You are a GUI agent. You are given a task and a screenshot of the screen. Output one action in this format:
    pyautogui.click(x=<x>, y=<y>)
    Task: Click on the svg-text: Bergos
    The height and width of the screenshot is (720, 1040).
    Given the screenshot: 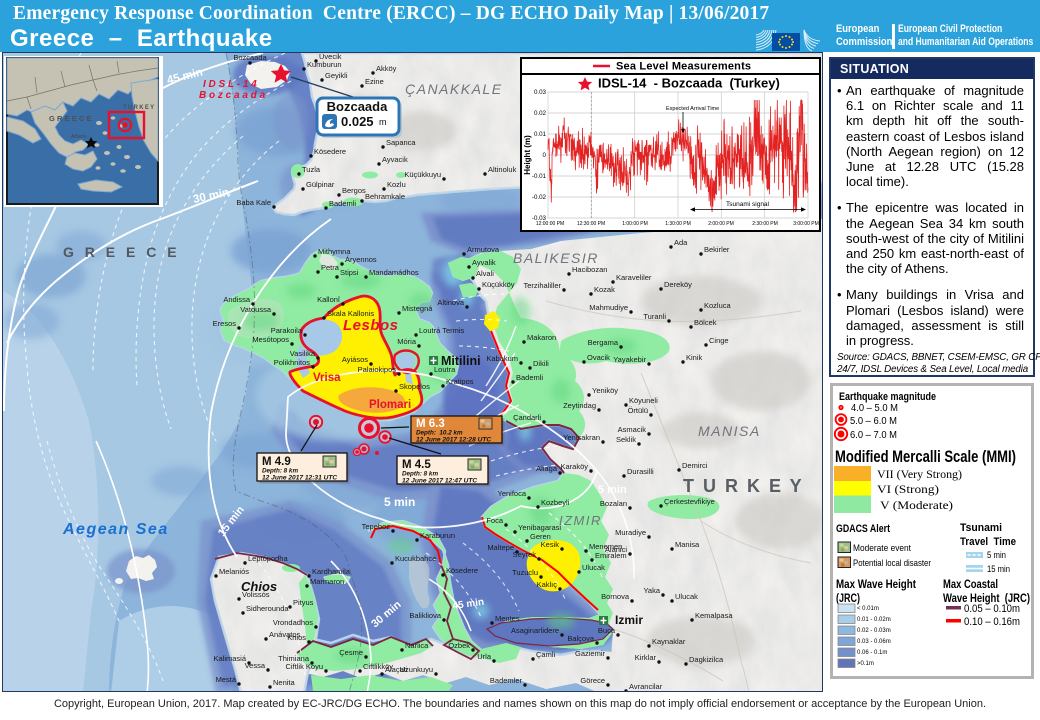 What is the action you would take?
    pyautogui.click(x=354, y=190)
    